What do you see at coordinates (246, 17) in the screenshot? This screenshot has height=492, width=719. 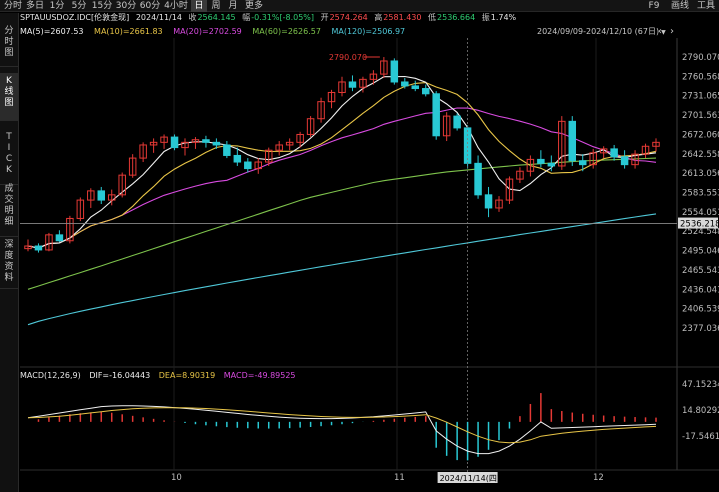 I see `change-label: 幅` at bounding box center [246, 17].